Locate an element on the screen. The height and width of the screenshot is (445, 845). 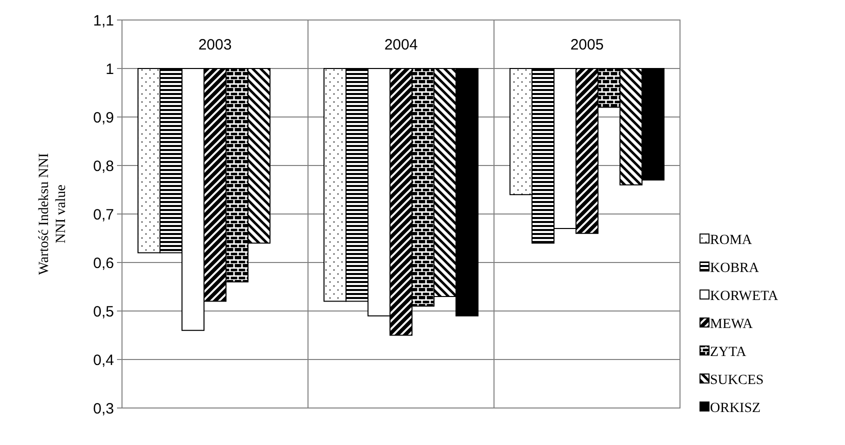
y-tick-label: 0,6 is located at coordinates (103, 263).